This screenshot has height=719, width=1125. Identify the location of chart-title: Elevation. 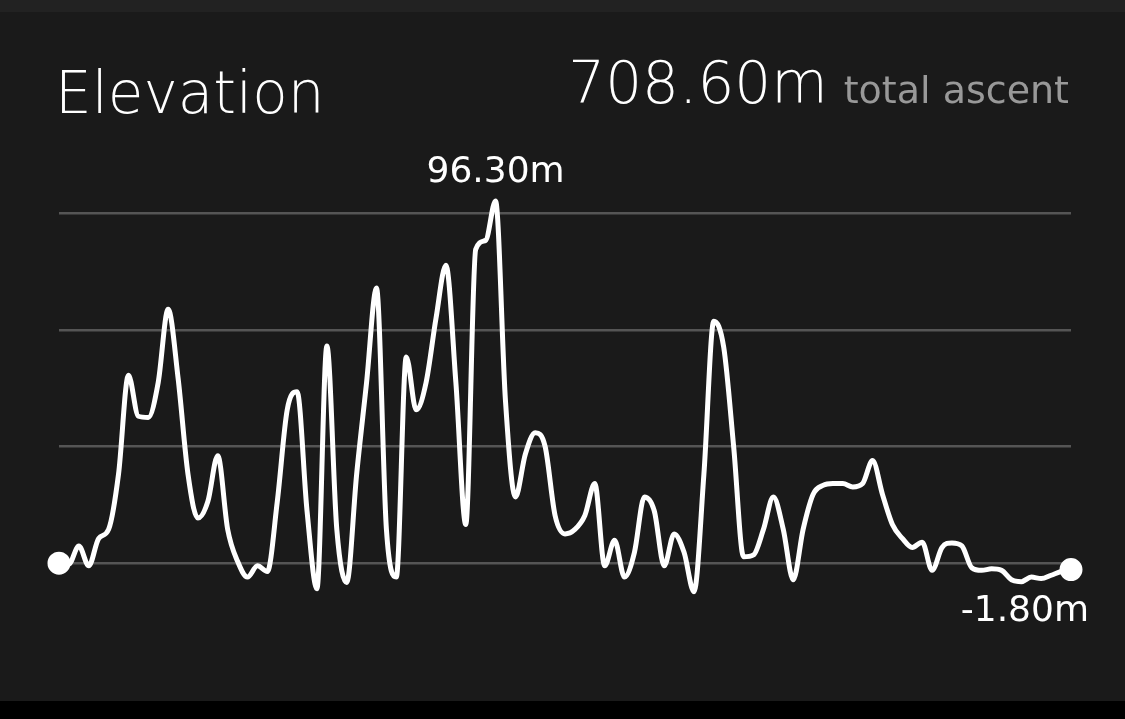
(190, 93).